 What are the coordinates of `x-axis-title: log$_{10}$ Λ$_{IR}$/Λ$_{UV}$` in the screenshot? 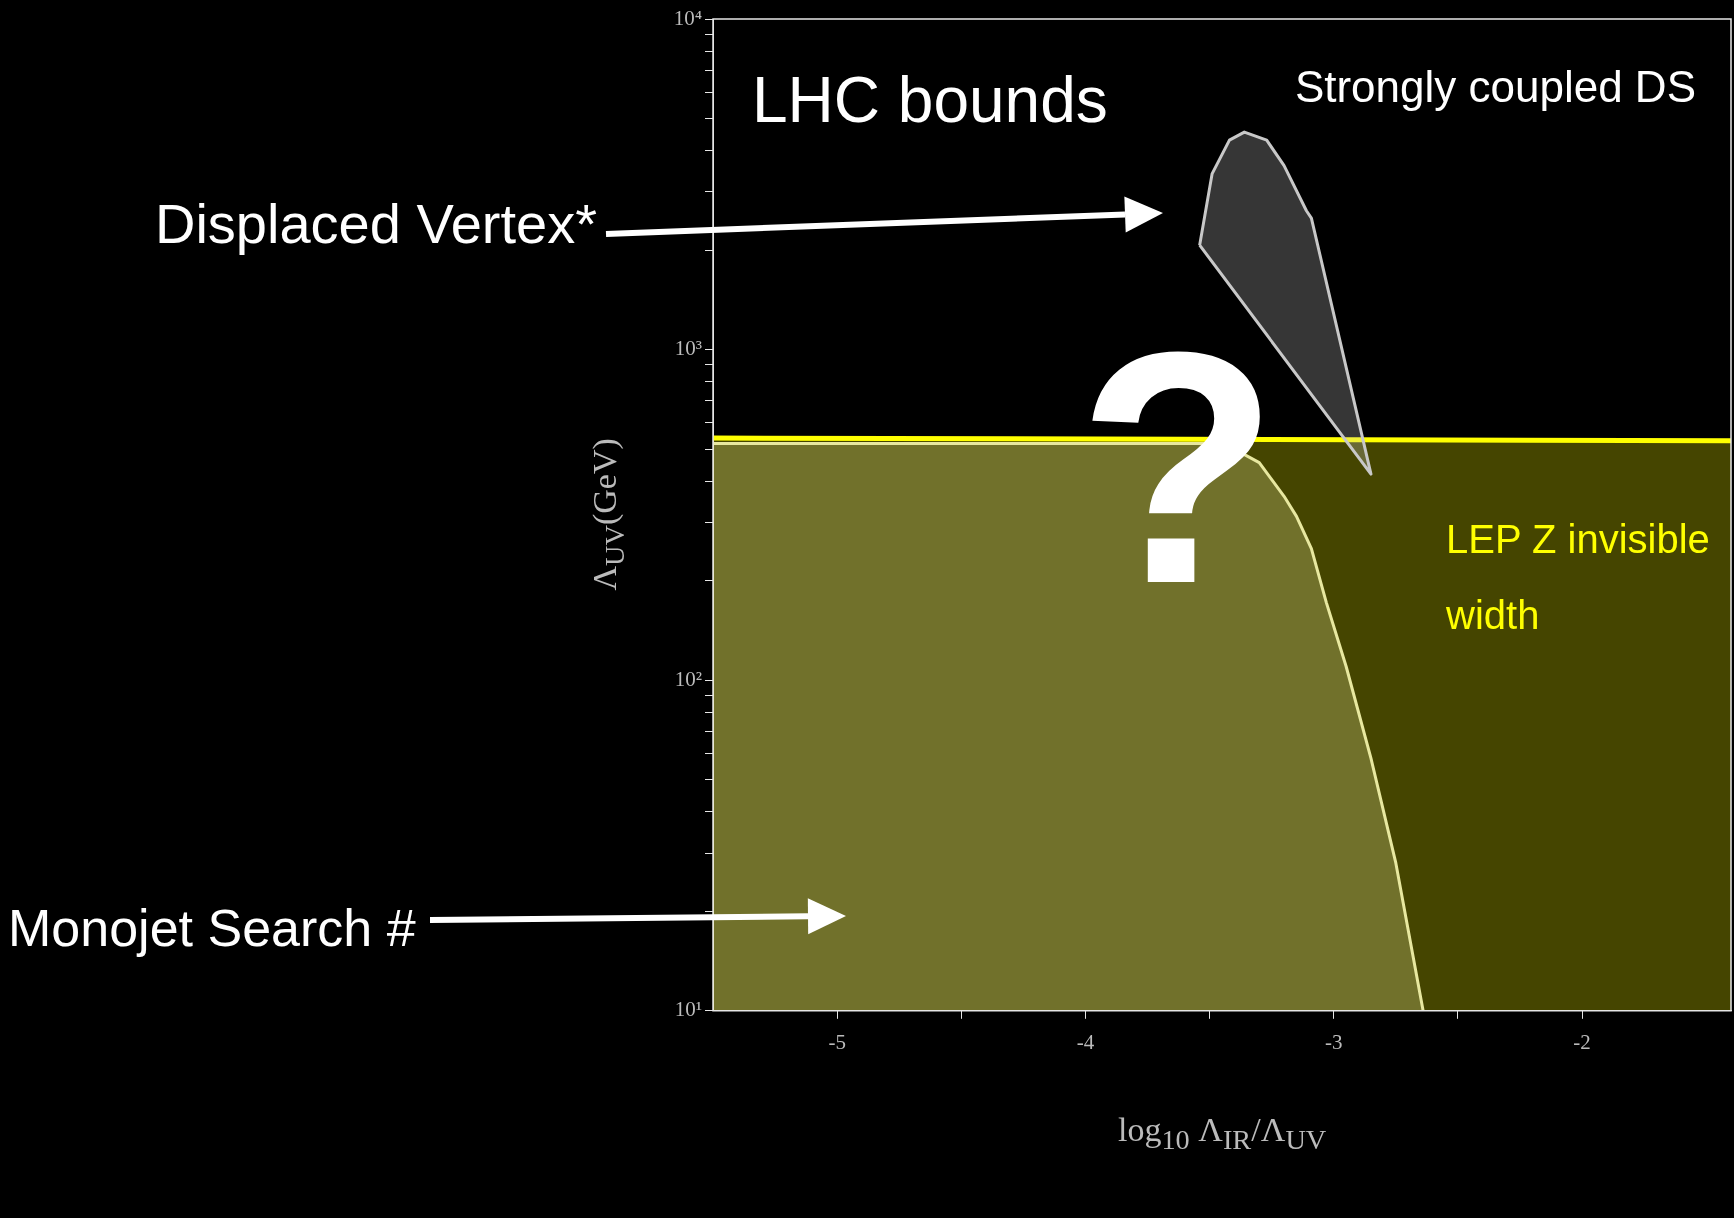 It's located at (1222, 1133).